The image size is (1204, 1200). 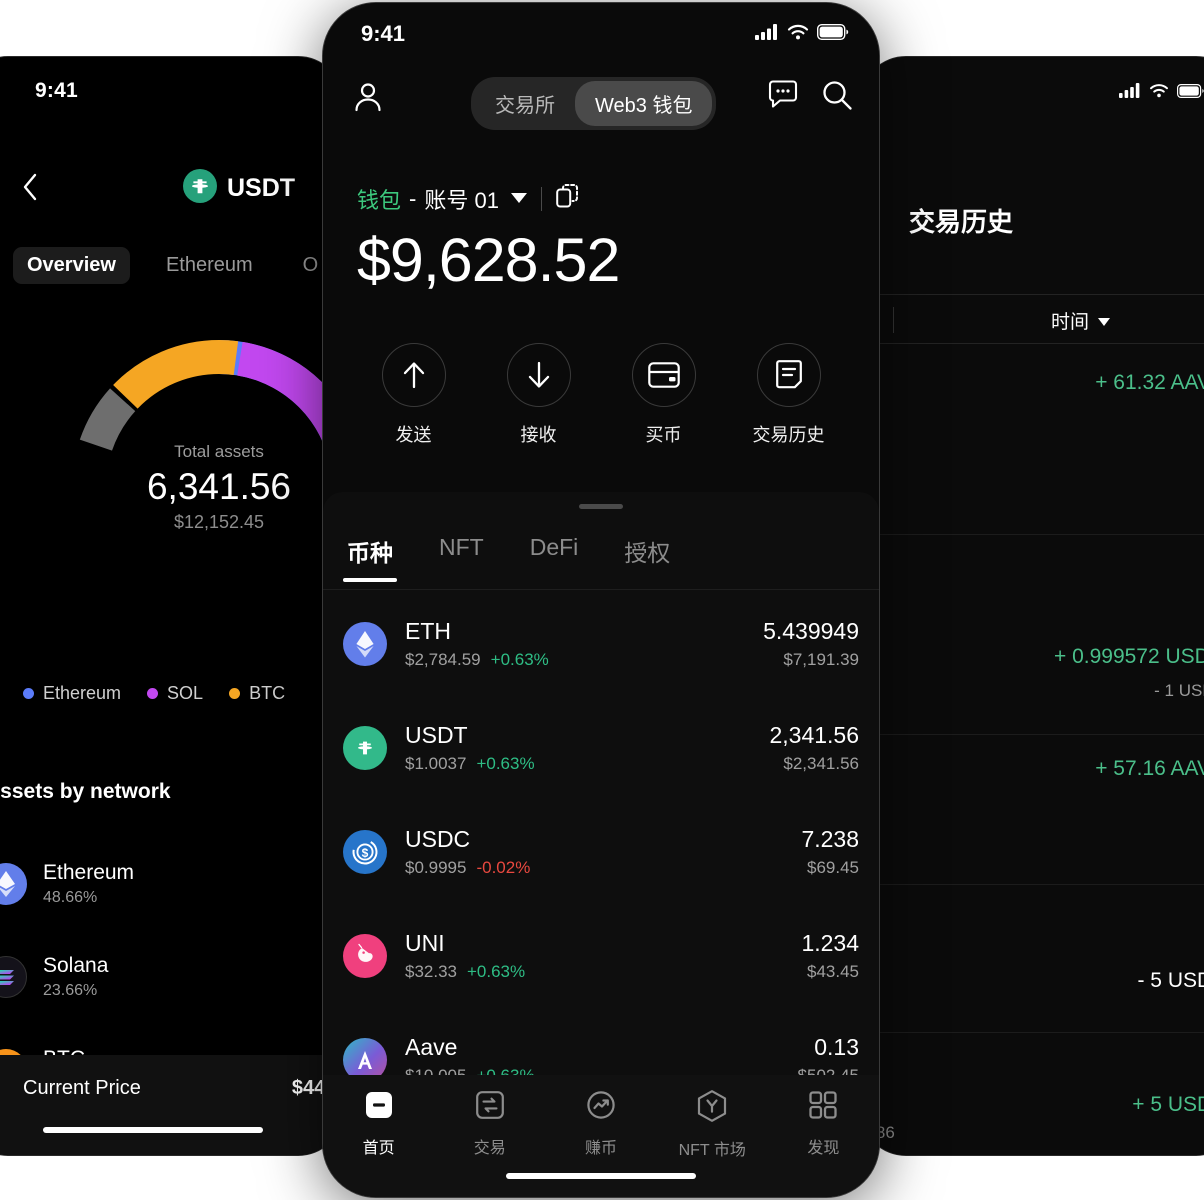 I want to click on action-receive: 接收, so click(x=539, y=395).